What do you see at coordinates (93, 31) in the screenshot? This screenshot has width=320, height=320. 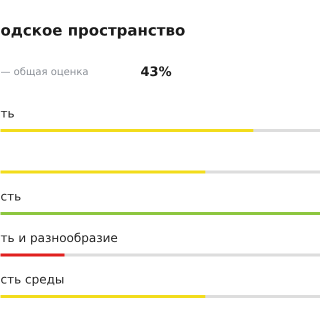 I see `chart-title: одское пространство` at bounding box center [93, 31].